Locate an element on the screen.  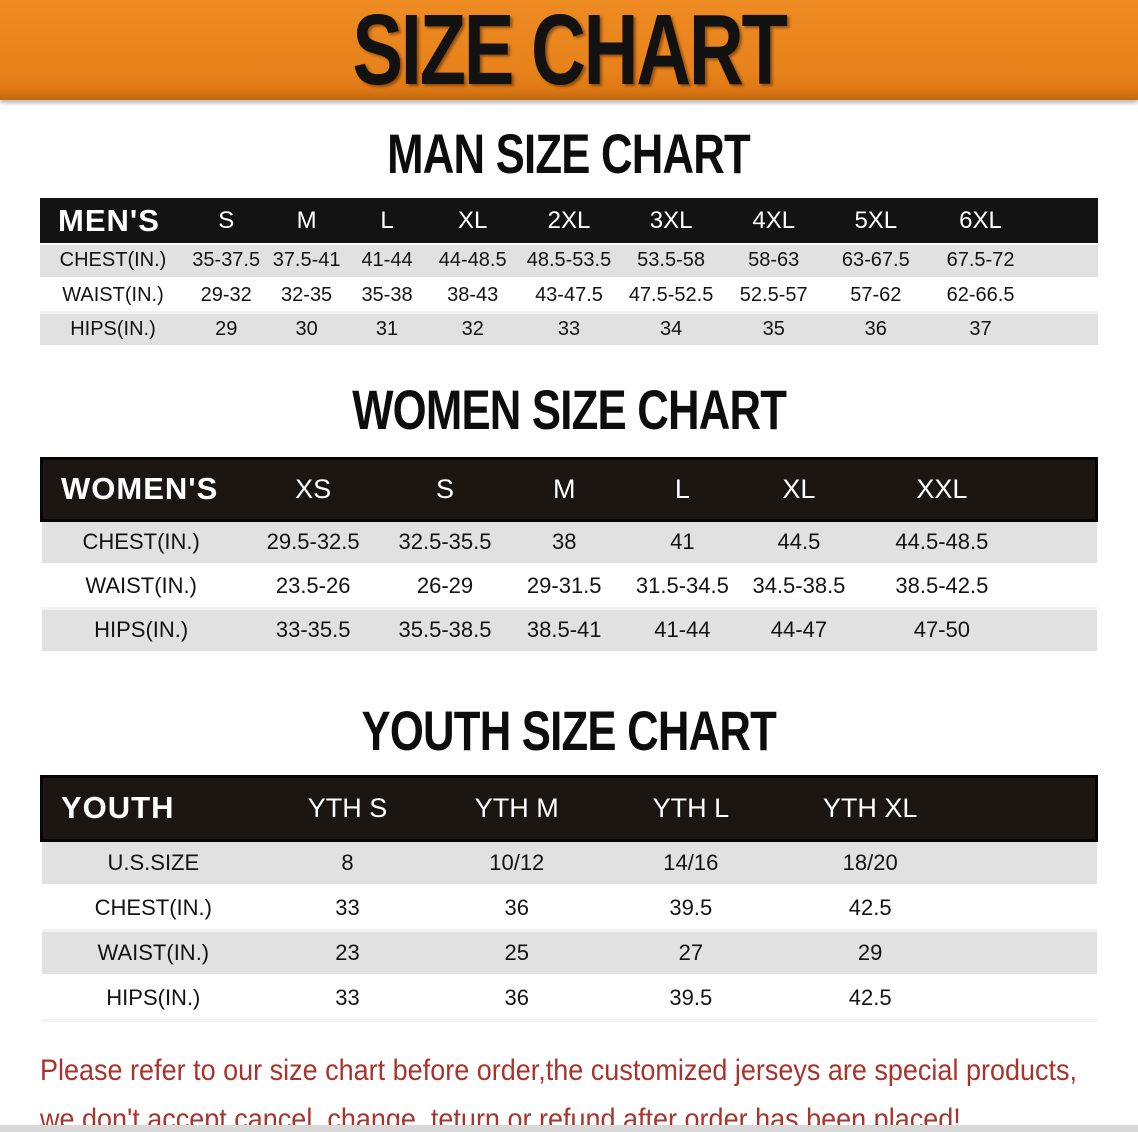
men-size-header: 3XL is located at coordinates (671, 221).